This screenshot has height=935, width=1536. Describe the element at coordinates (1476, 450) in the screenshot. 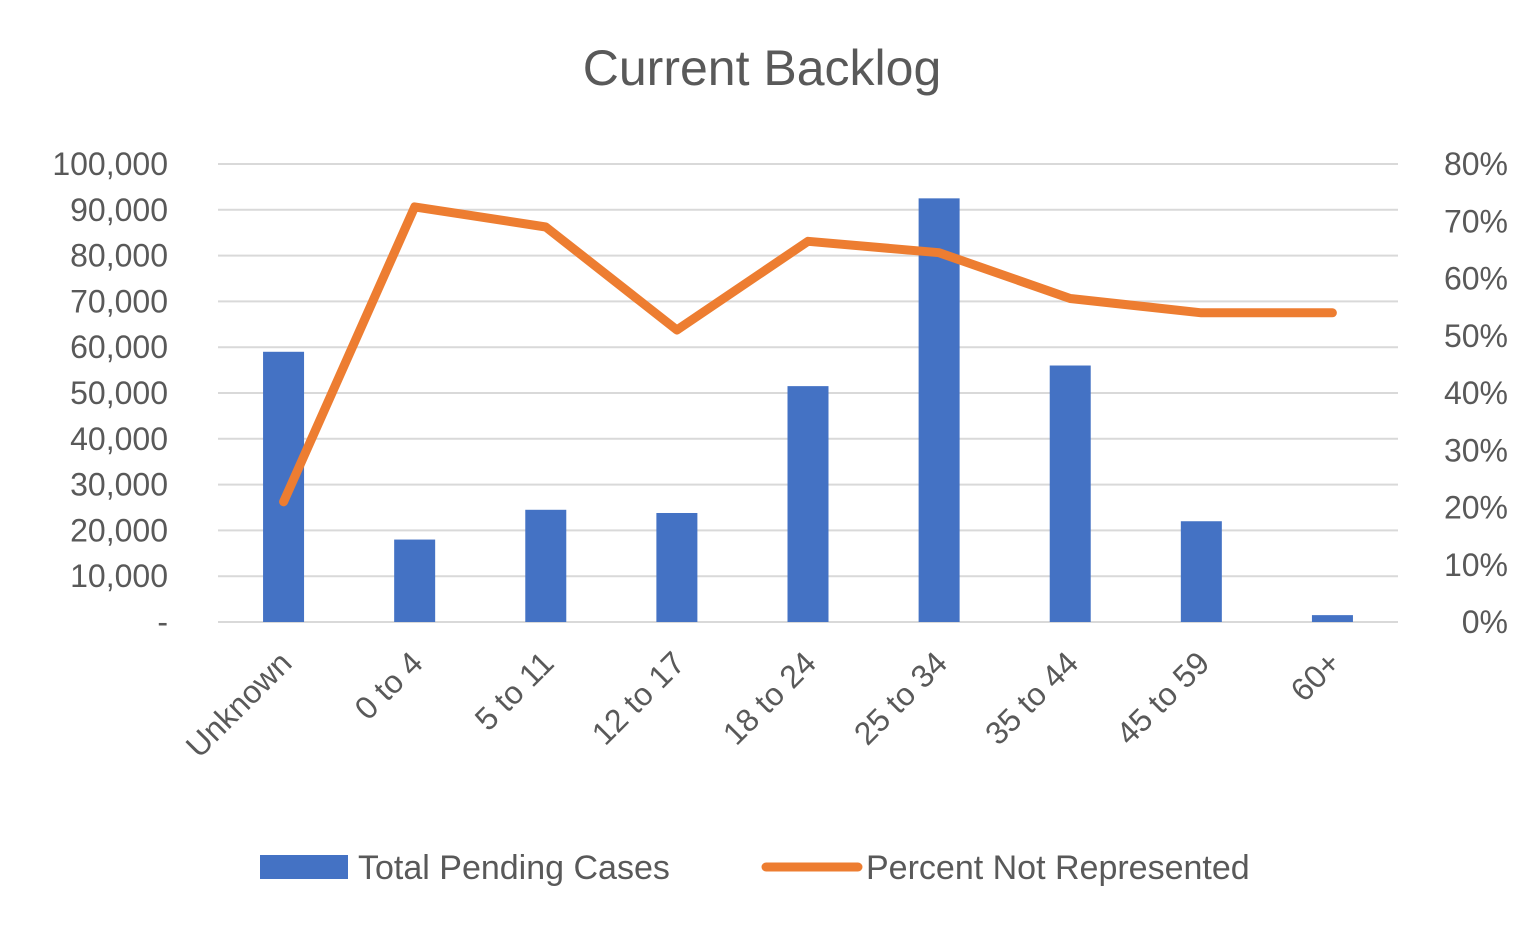

I see `right-axis-tick-label: 30%` at that location.